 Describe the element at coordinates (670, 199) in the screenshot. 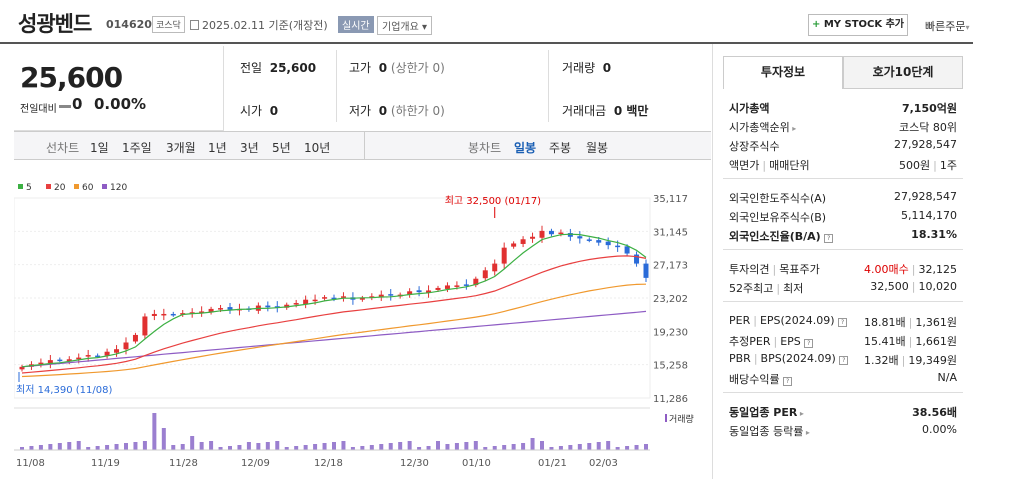

I see `y-tick-label: 35,117` at that location.